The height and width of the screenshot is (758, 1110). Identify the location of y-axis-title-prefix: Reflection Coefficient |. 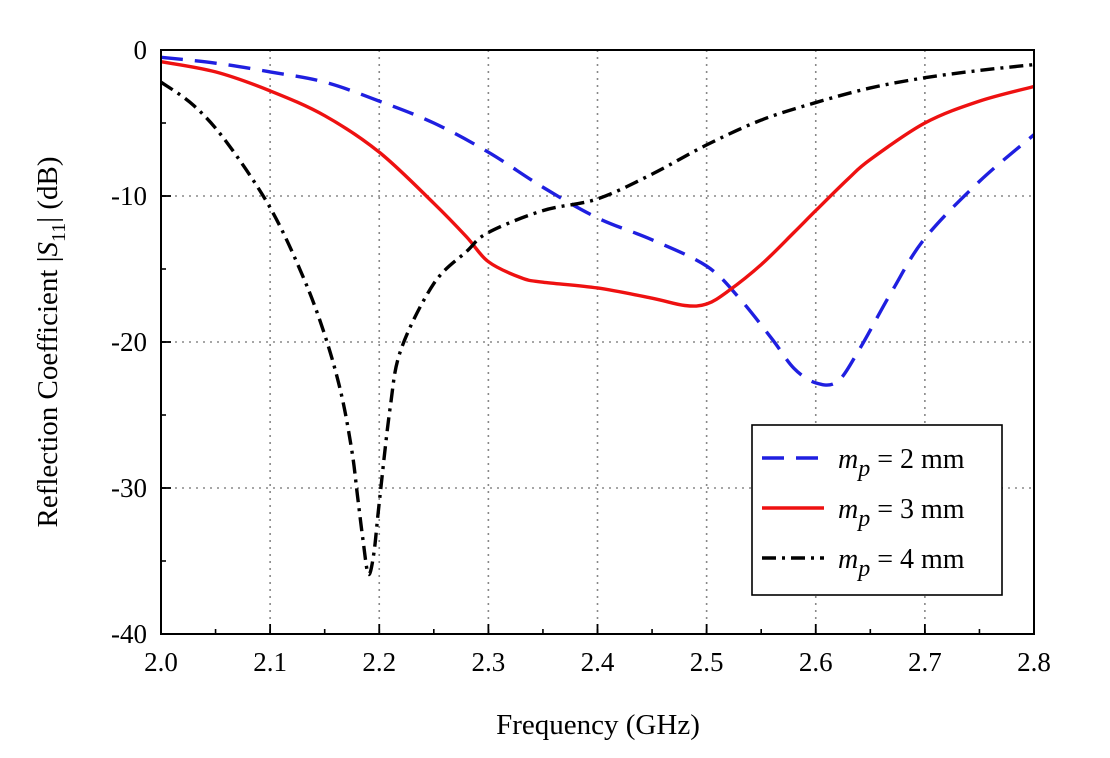
(48, 391).